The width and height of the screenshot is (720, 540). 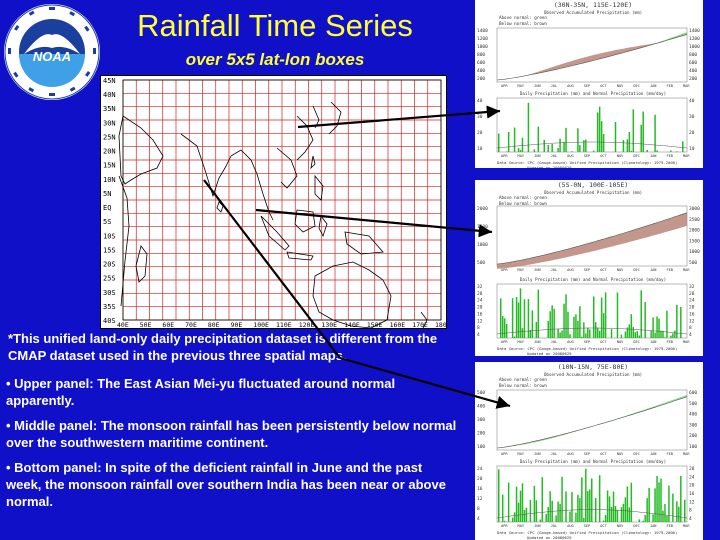 I want to click on accum-month-label: MAY, so click(x=521, y=454).